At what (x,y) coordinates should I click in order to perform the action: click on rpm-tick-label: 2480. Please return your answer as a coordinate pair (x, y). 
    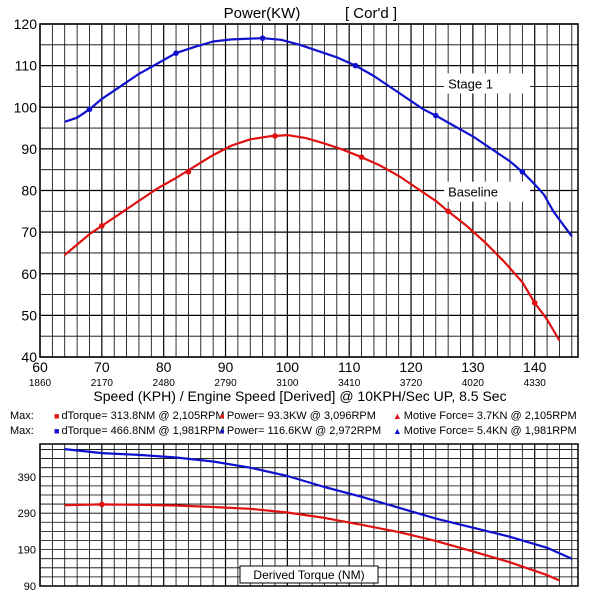
    Looking at the image, I should click on (164, 383).